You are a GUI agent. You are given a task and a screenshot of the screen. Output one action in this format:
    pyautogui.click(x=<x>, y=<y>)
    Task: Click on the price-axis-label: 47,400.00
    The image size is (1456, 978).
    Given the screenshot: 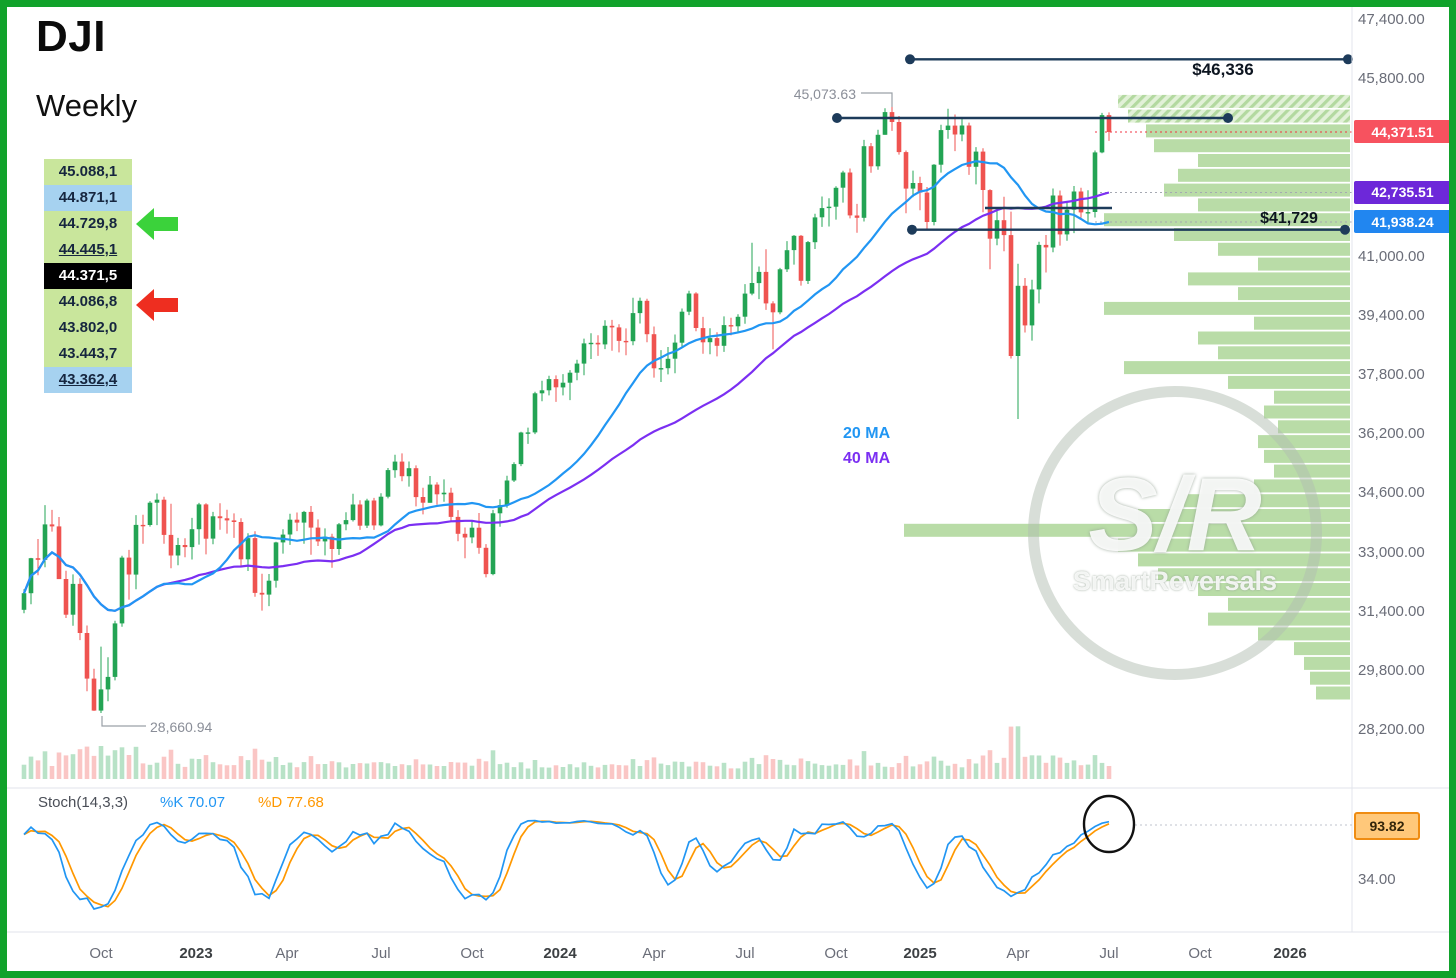 What is the action you would take?
    pyautogui.click(x=1391, y=19)
    